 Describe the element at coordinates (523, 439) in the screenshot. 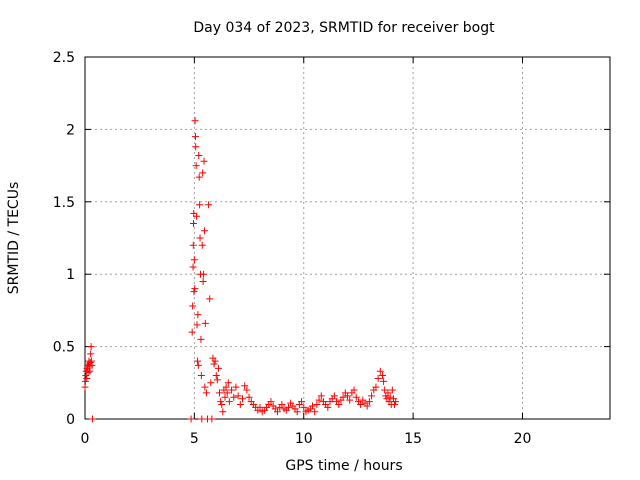

I see `x-tick-label: 20` at that location.